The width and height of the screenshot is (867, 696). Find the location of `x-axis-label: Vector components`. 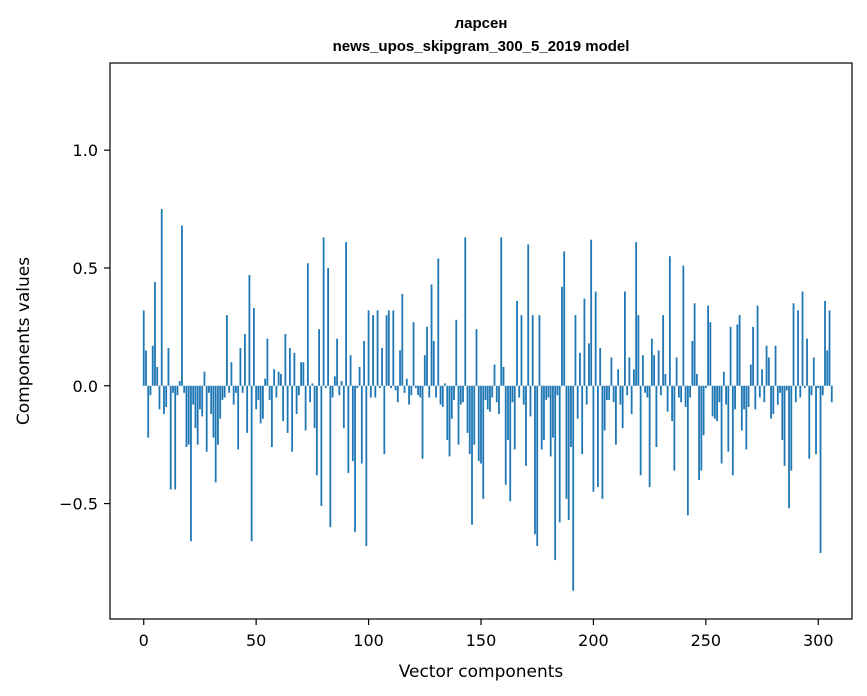

x-axis-label: Vector components is located at coordinates (481, 672).